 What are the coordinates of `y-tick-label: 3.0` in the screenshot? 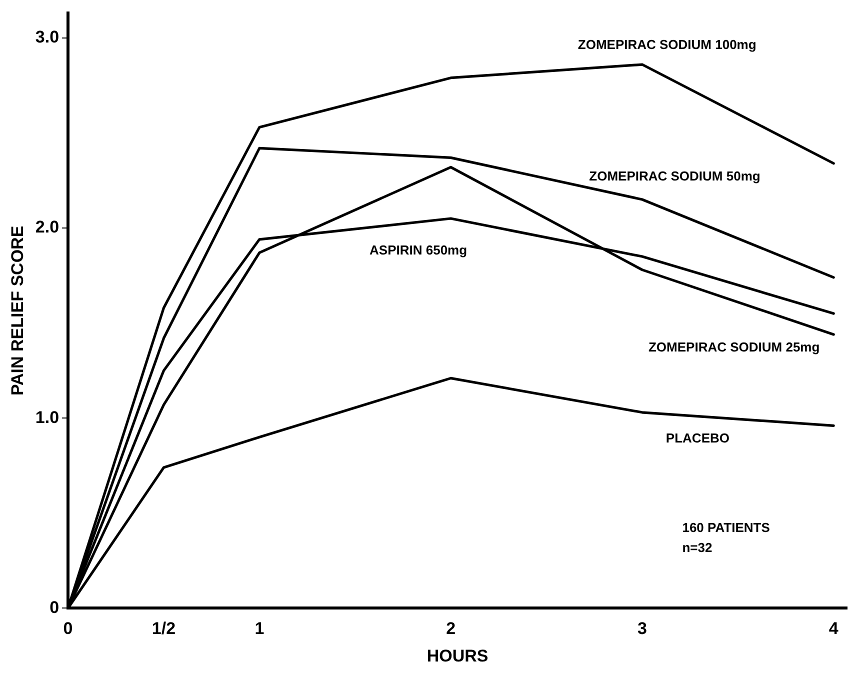 It's located at (47, 37).